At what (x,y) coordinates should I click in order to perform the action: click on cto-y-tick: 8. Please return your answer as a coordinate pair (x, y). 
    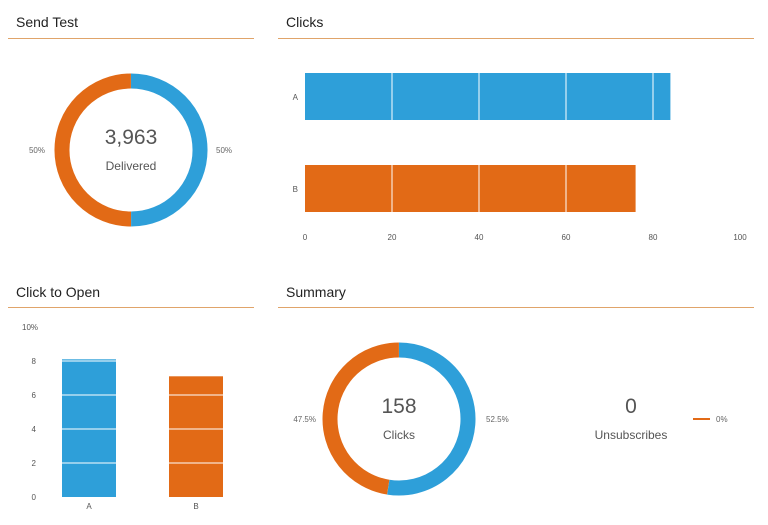
    Looking at the image, I should click on (34, 361).